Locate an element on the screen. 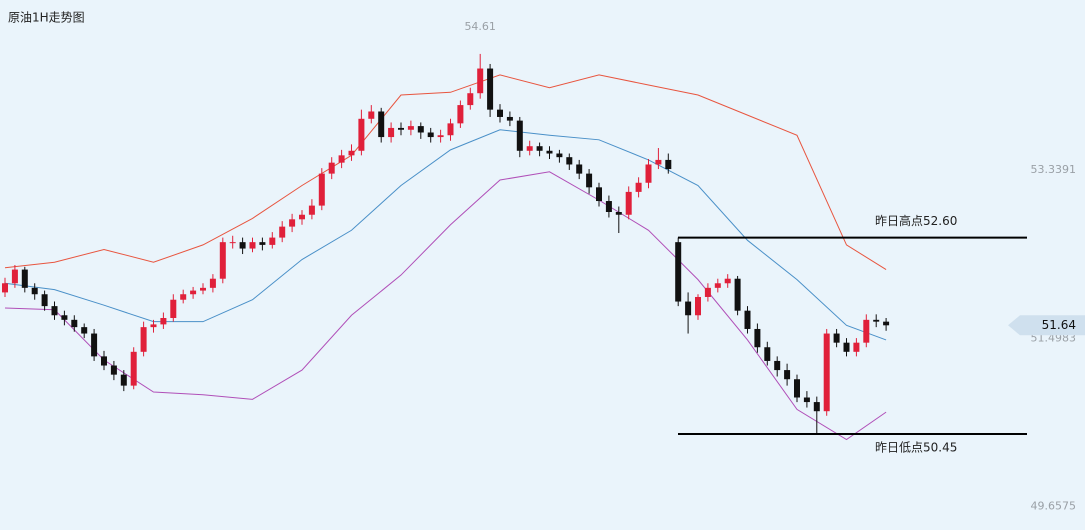 The height and width of the screenshot is (530, 1085). price-tag-label: 51.64 is located at coordinates (1059, 325).